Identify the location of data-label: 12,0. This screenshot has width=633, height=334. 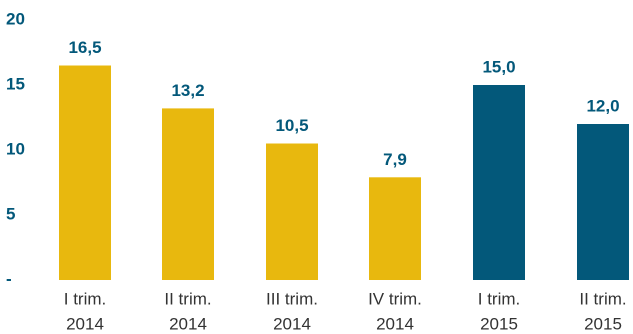
(602, 105).